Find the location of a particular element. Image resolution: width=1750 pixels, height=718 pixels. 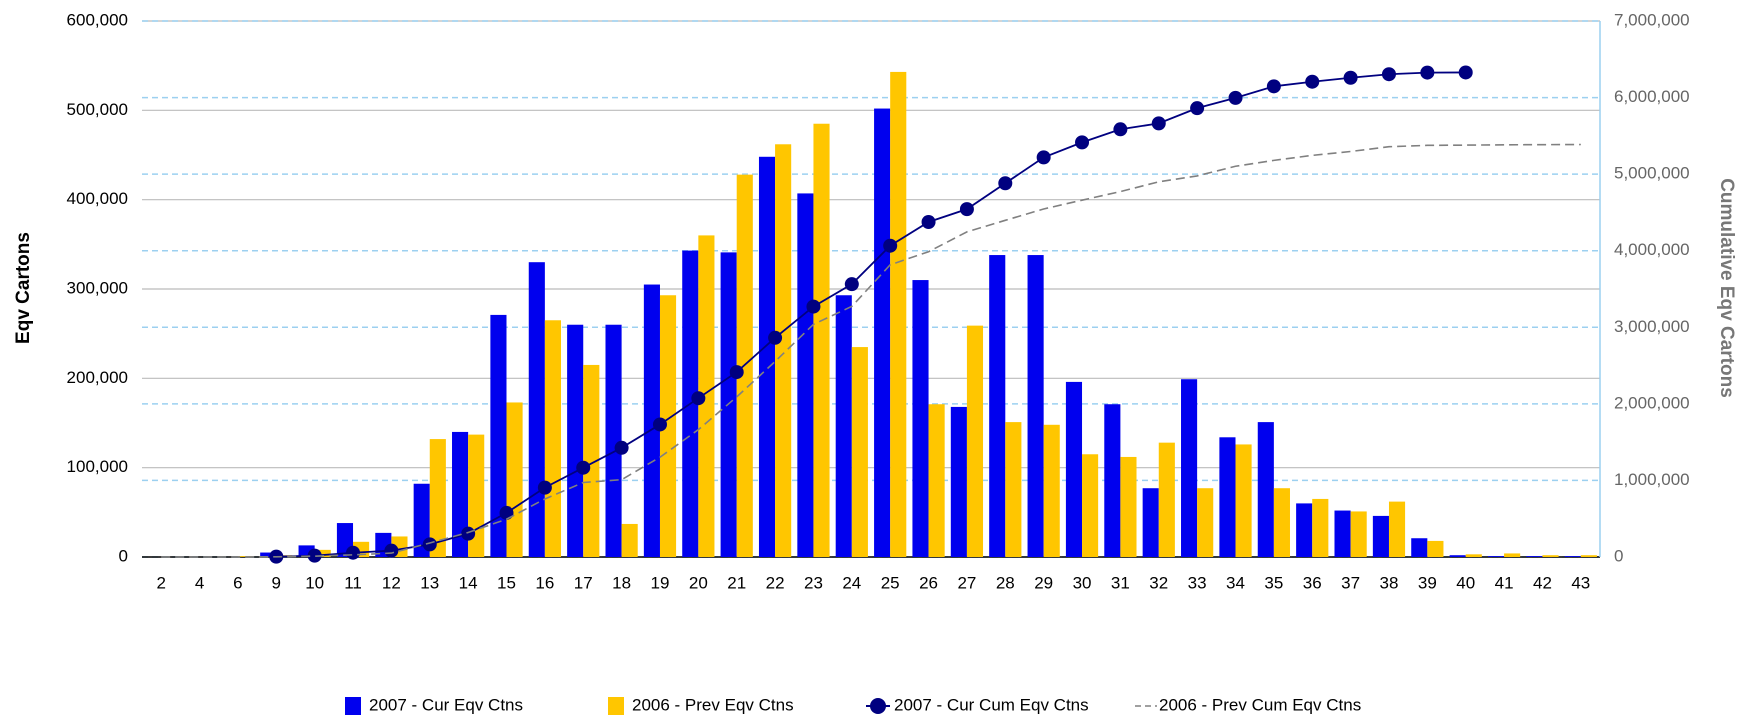

x-tick-label: 24 is located at coordinates (851, 582).